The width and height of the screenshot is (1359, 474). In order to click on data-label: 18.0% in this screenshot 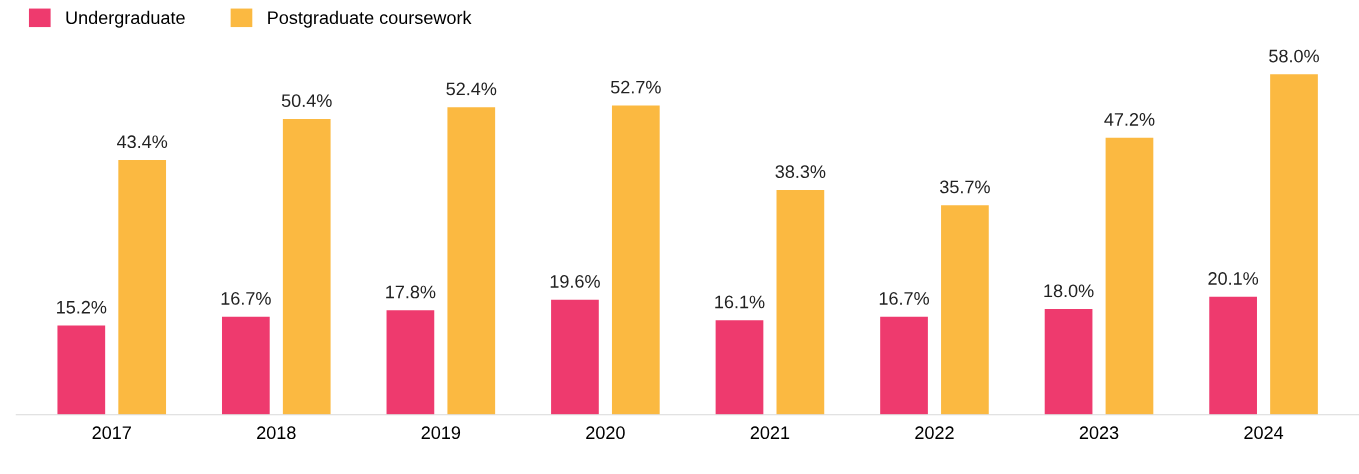, I will do `click(1069, 291)`.